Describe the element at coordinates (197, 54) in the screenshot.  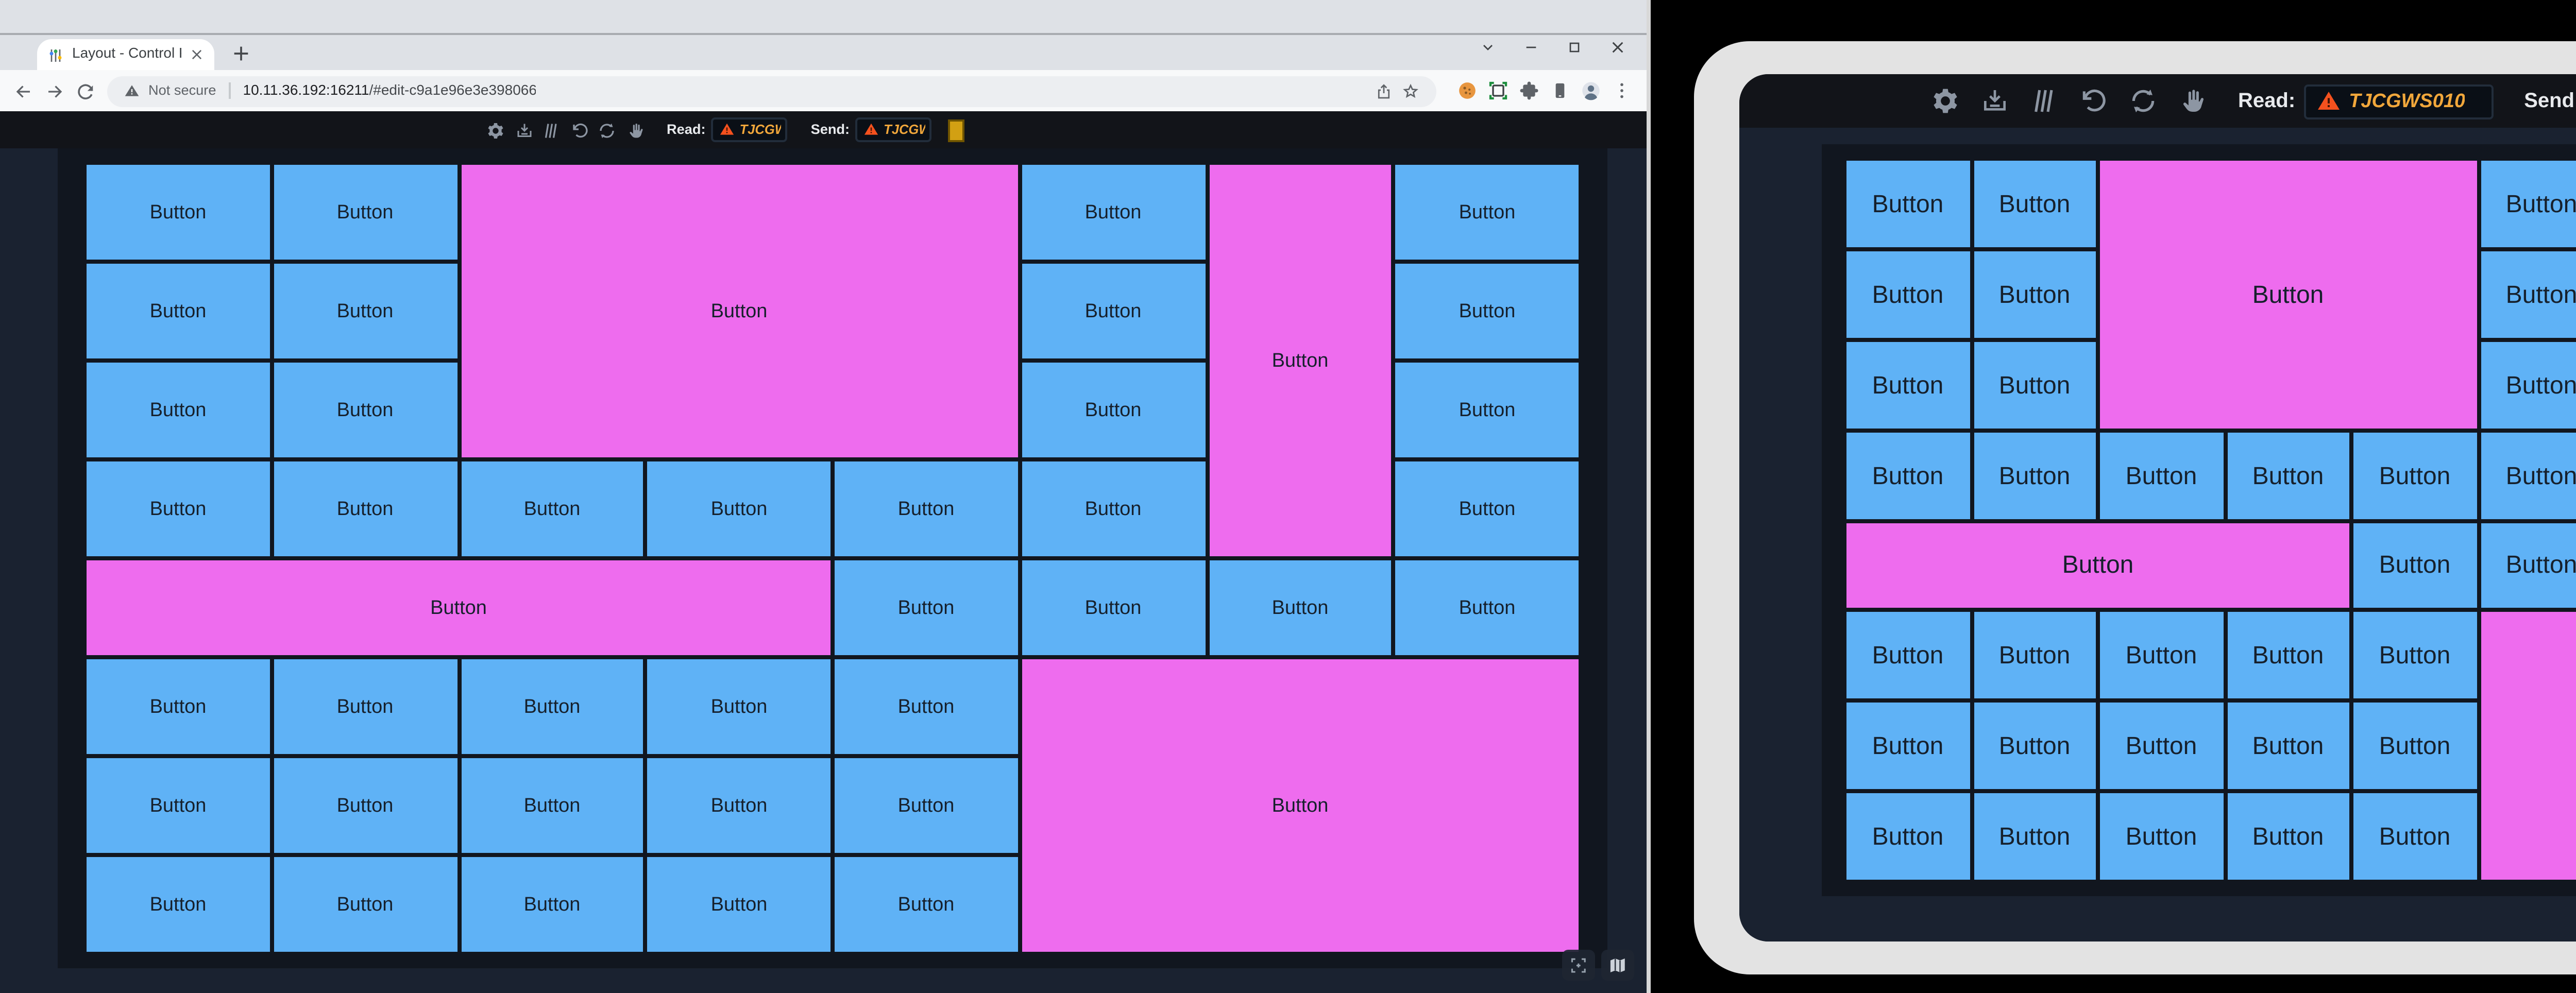
I see `tab-close-icon` at that location.